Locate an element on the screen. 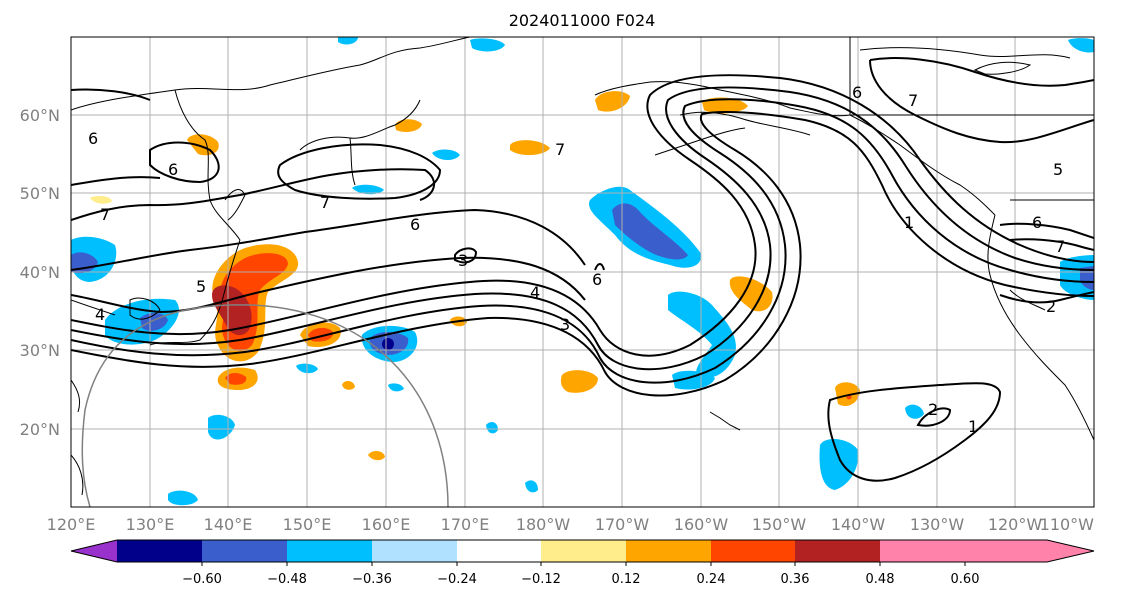  lon-label: 150°W is located at coordinates (779, 524).